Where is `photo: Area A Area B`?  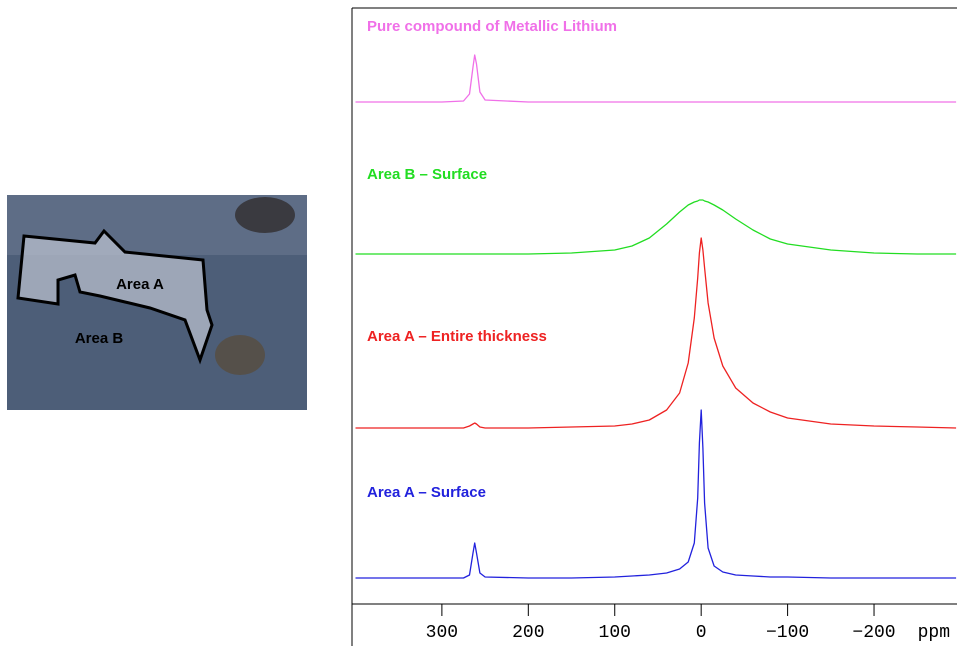
photo: Area A Area B is located at coordinates (157, 302).